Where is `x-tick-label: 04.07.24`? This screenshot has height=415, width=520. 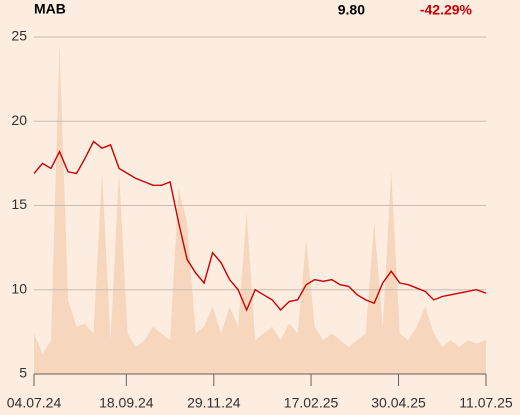 x-tick-label: 04.07.24 is located at coordinates (34, 403).